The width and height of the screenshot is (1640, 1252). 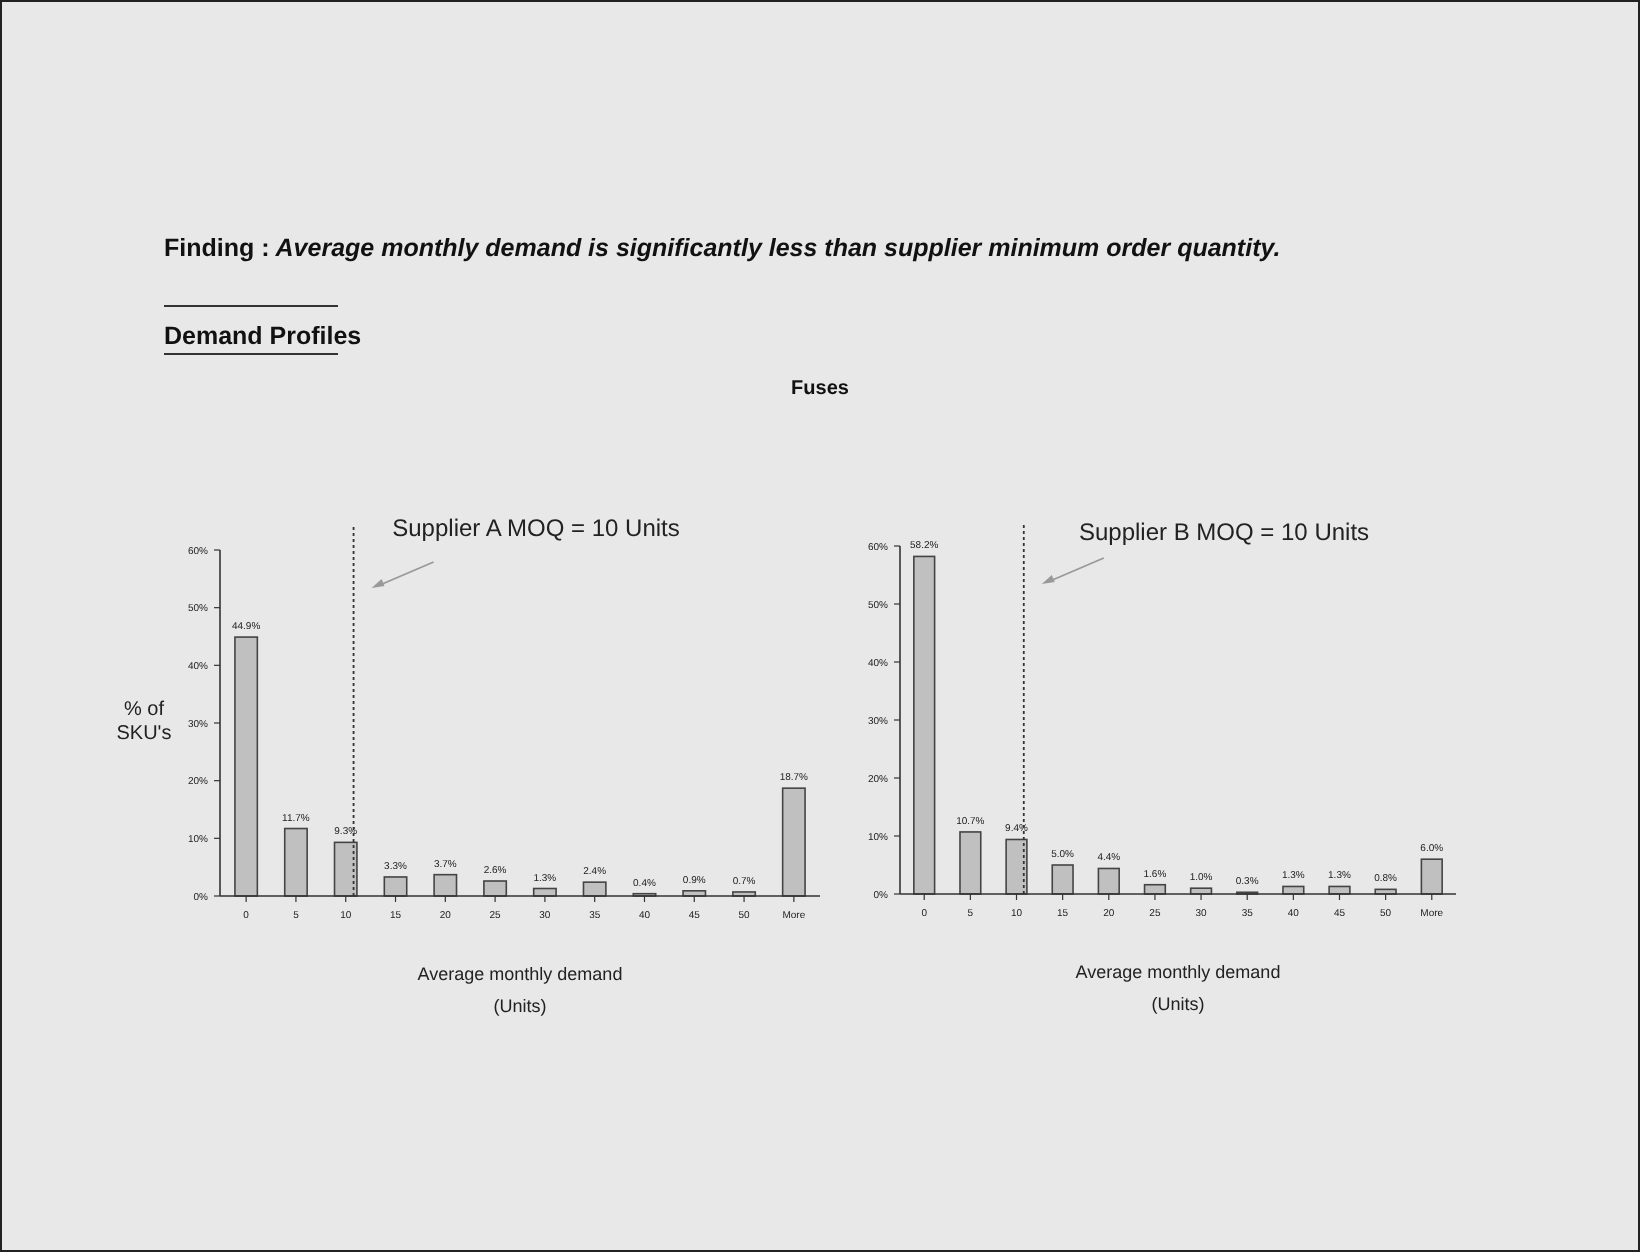 I want to click on chart-title: Supplier A MOQ = 10 Units, so click(x=536, y=528).